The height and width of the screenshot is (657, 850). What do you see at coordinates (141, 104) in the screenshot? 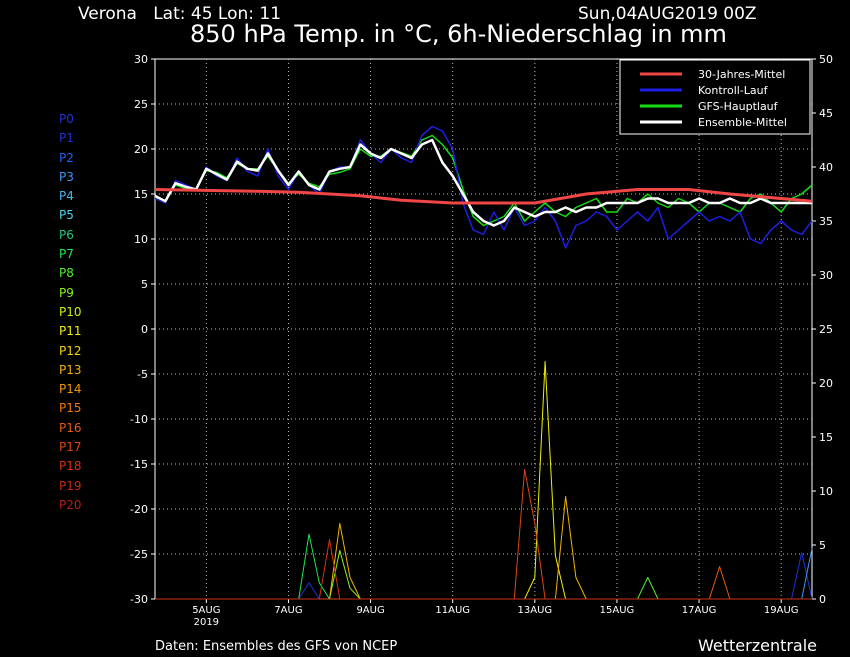
I see `y-left-tick-label: 25` at bounding box center [141, 104].